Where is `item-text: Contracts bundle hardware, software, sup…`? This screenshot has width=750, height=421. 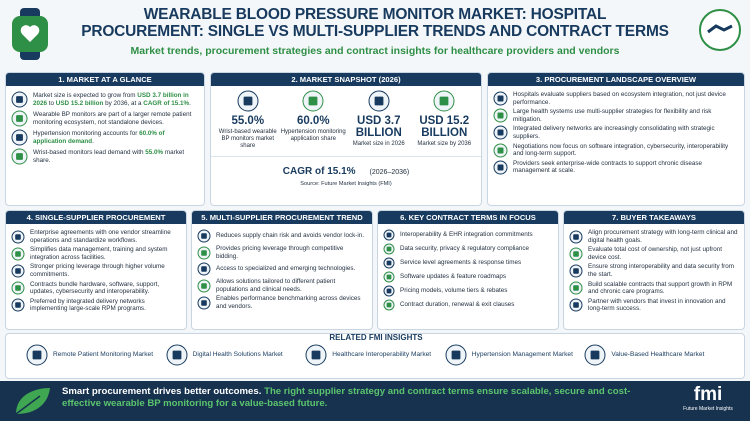 item-text: Contracts bundle hardware, software, sup… is located at coordinates (95, 288).